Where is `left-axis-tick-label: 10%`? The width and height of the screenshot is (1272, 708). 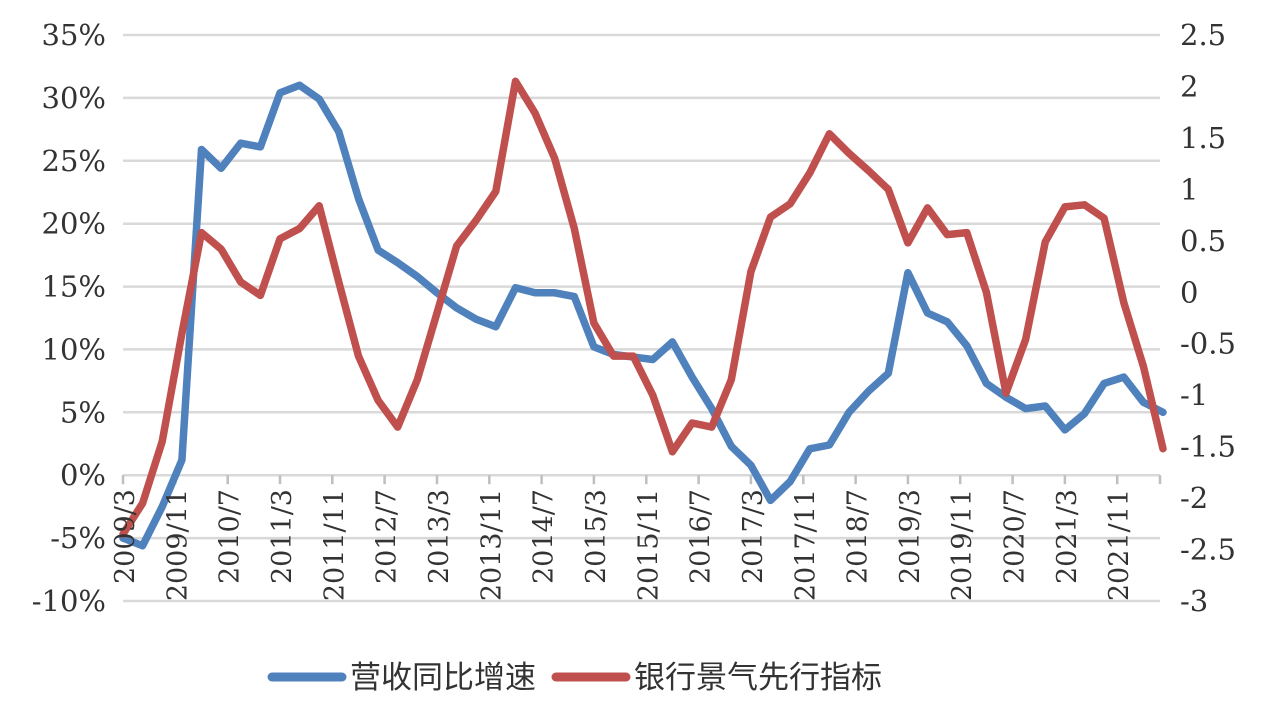
left-axis-tick-label: 10% is located at coordinates (74, 349).